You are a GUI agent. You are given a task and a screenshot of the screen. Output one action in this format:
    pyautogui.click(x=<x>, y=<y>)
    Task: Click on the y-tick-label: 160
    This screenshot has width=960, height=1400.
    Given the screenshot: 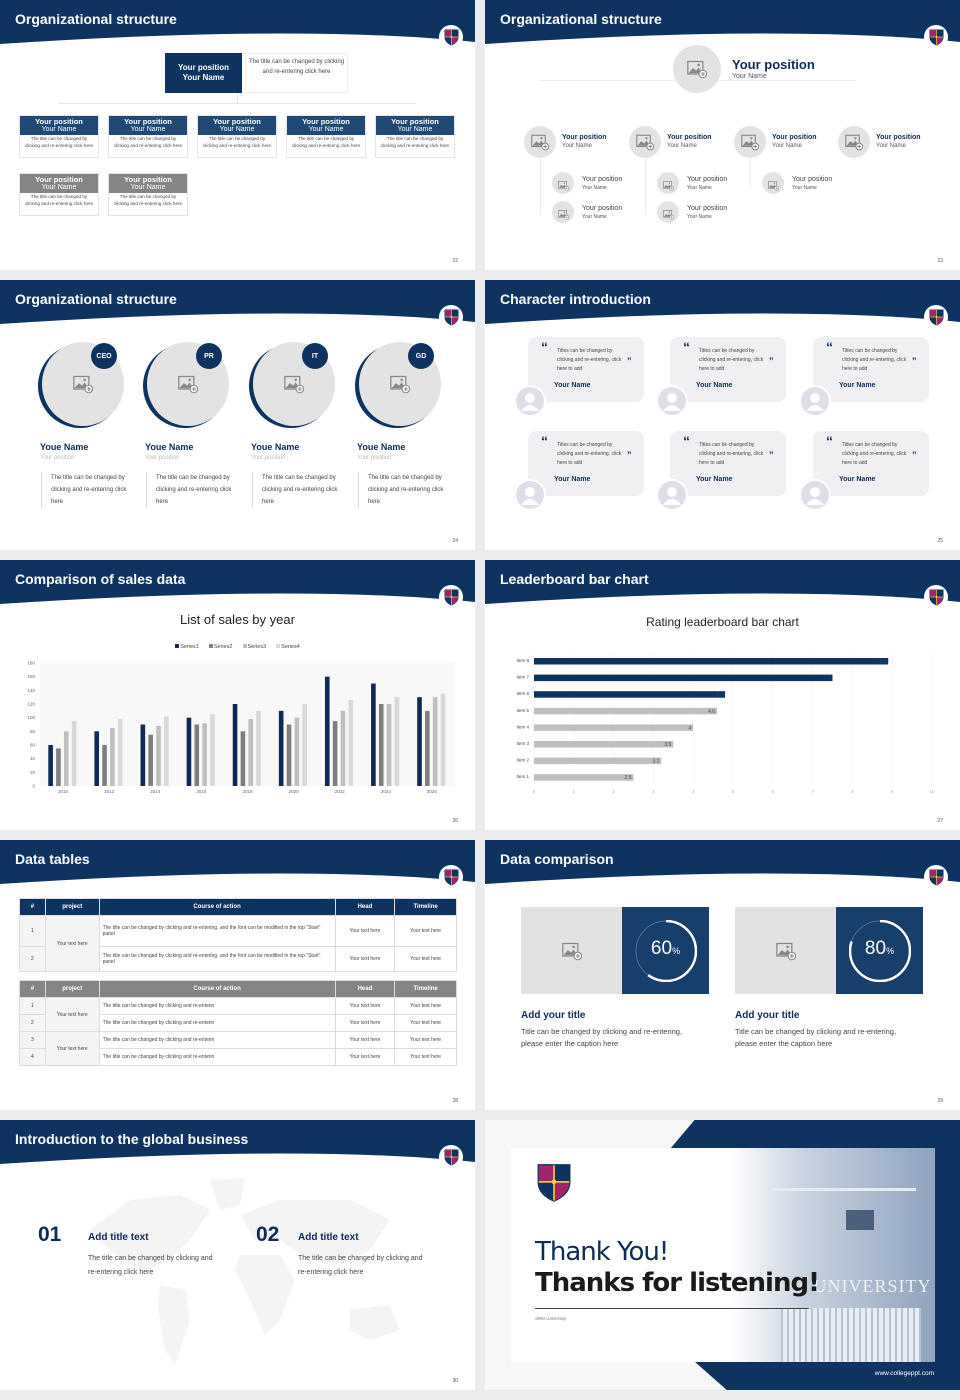 What is the action you would take?
    pyautogui.click(x=31, y=676)
    